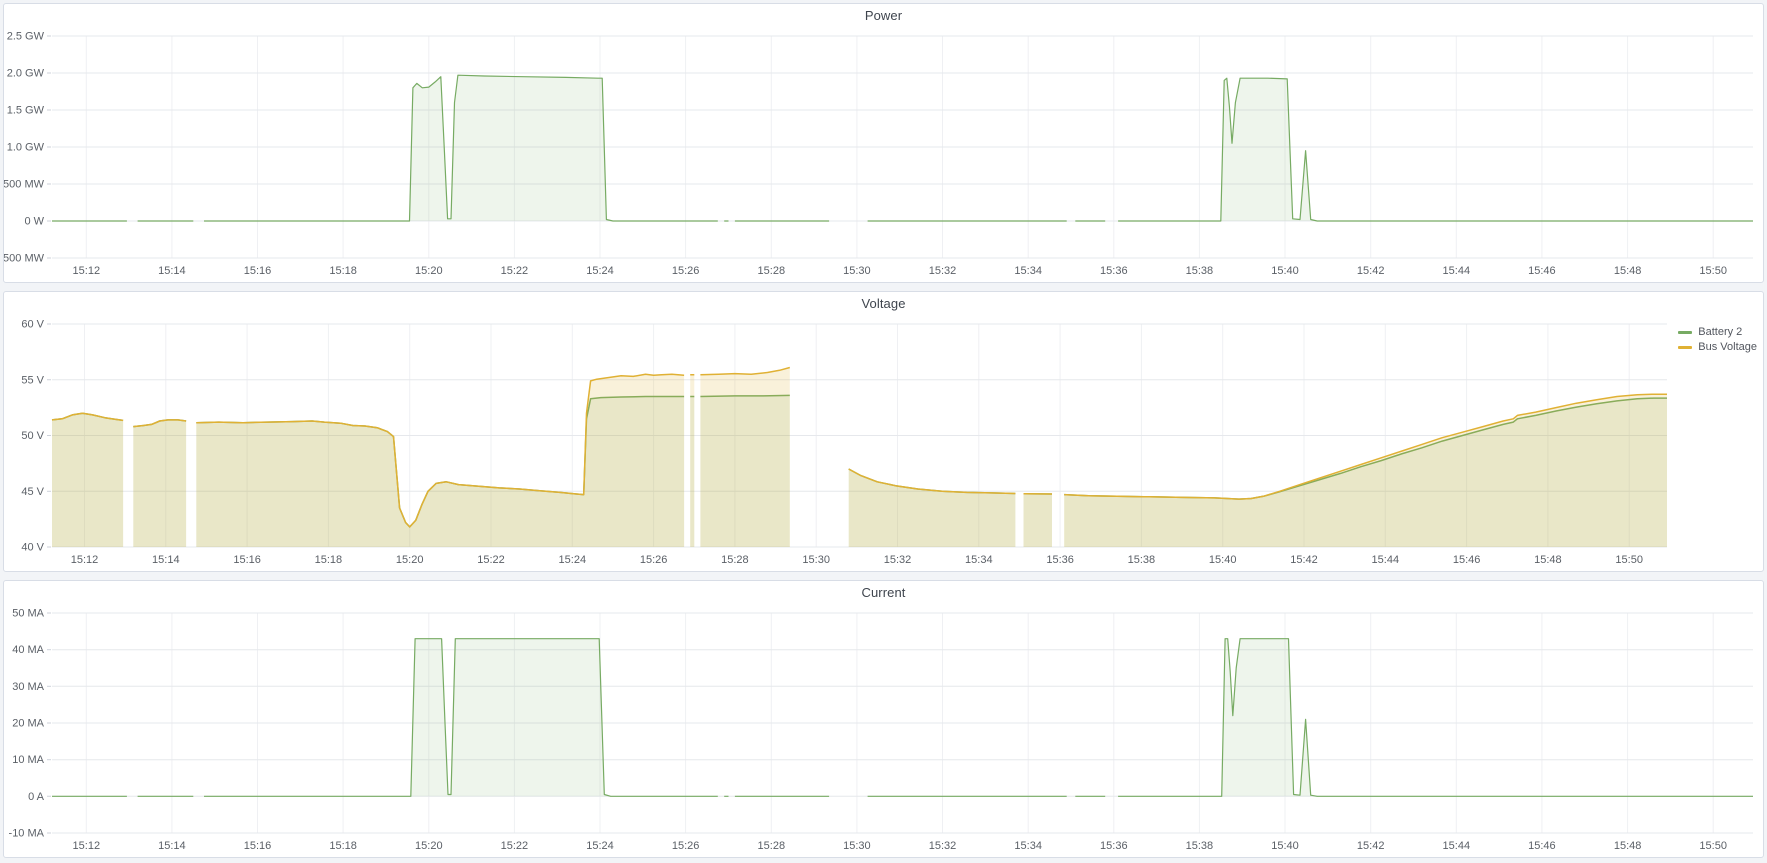 The height and width of the screenshot is (863, 1767). What do you see at coordinates (26, 111) in the screenshot?
I see `y-tick-label: 1.5 GW` at bounding box center [26, 111].